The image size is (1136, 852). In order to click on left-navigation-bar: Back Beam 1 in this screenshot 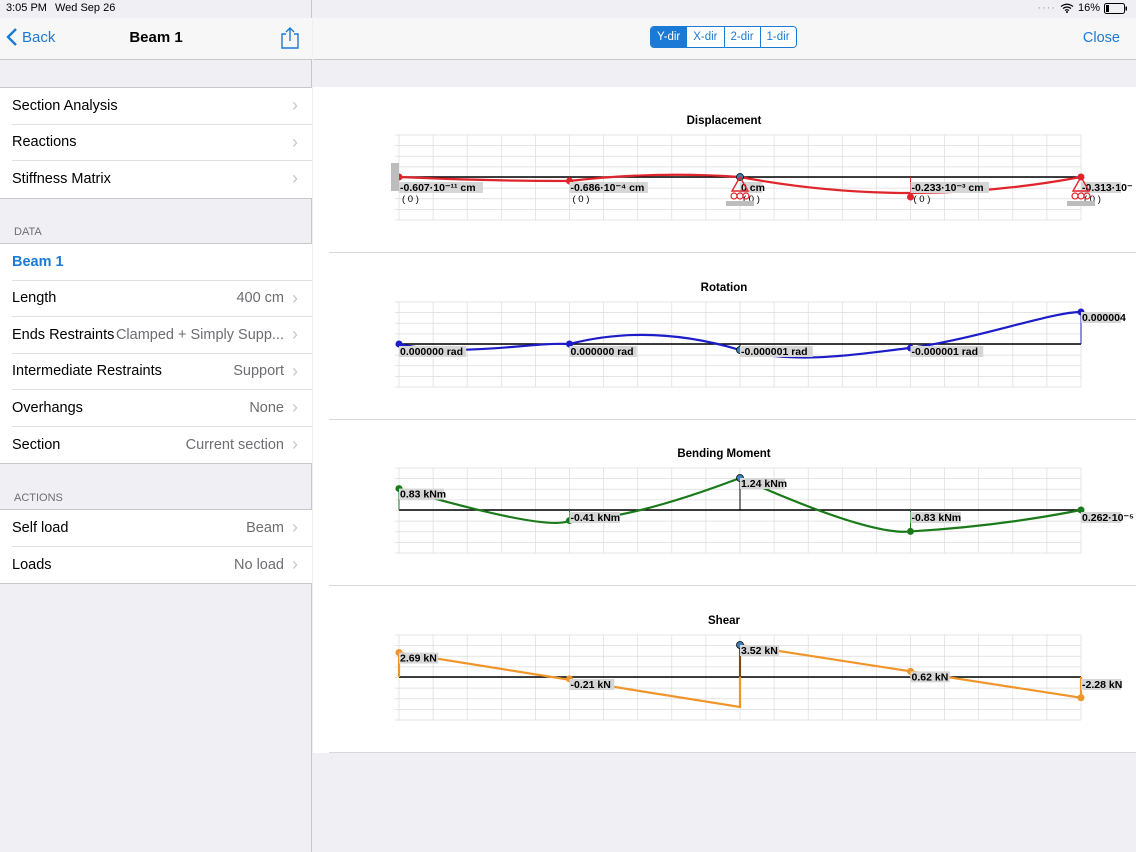, I will do `click(156, 39)`.